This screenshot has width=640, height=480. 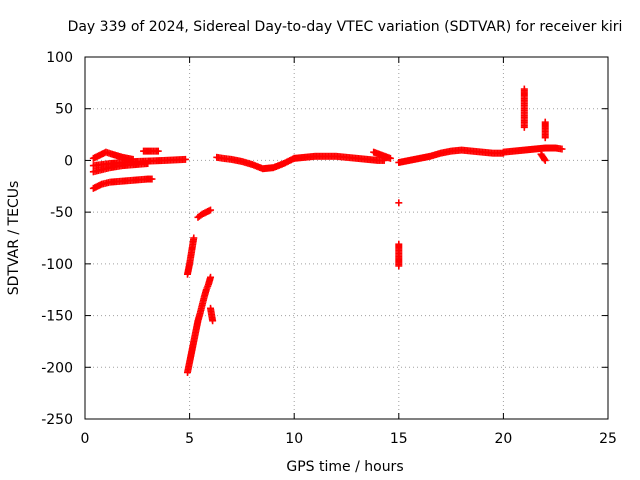 What do you see at coordinates (64, 110) in the screenshot?
I see `y-tick-label: 50` at bounding box center [64, 110].